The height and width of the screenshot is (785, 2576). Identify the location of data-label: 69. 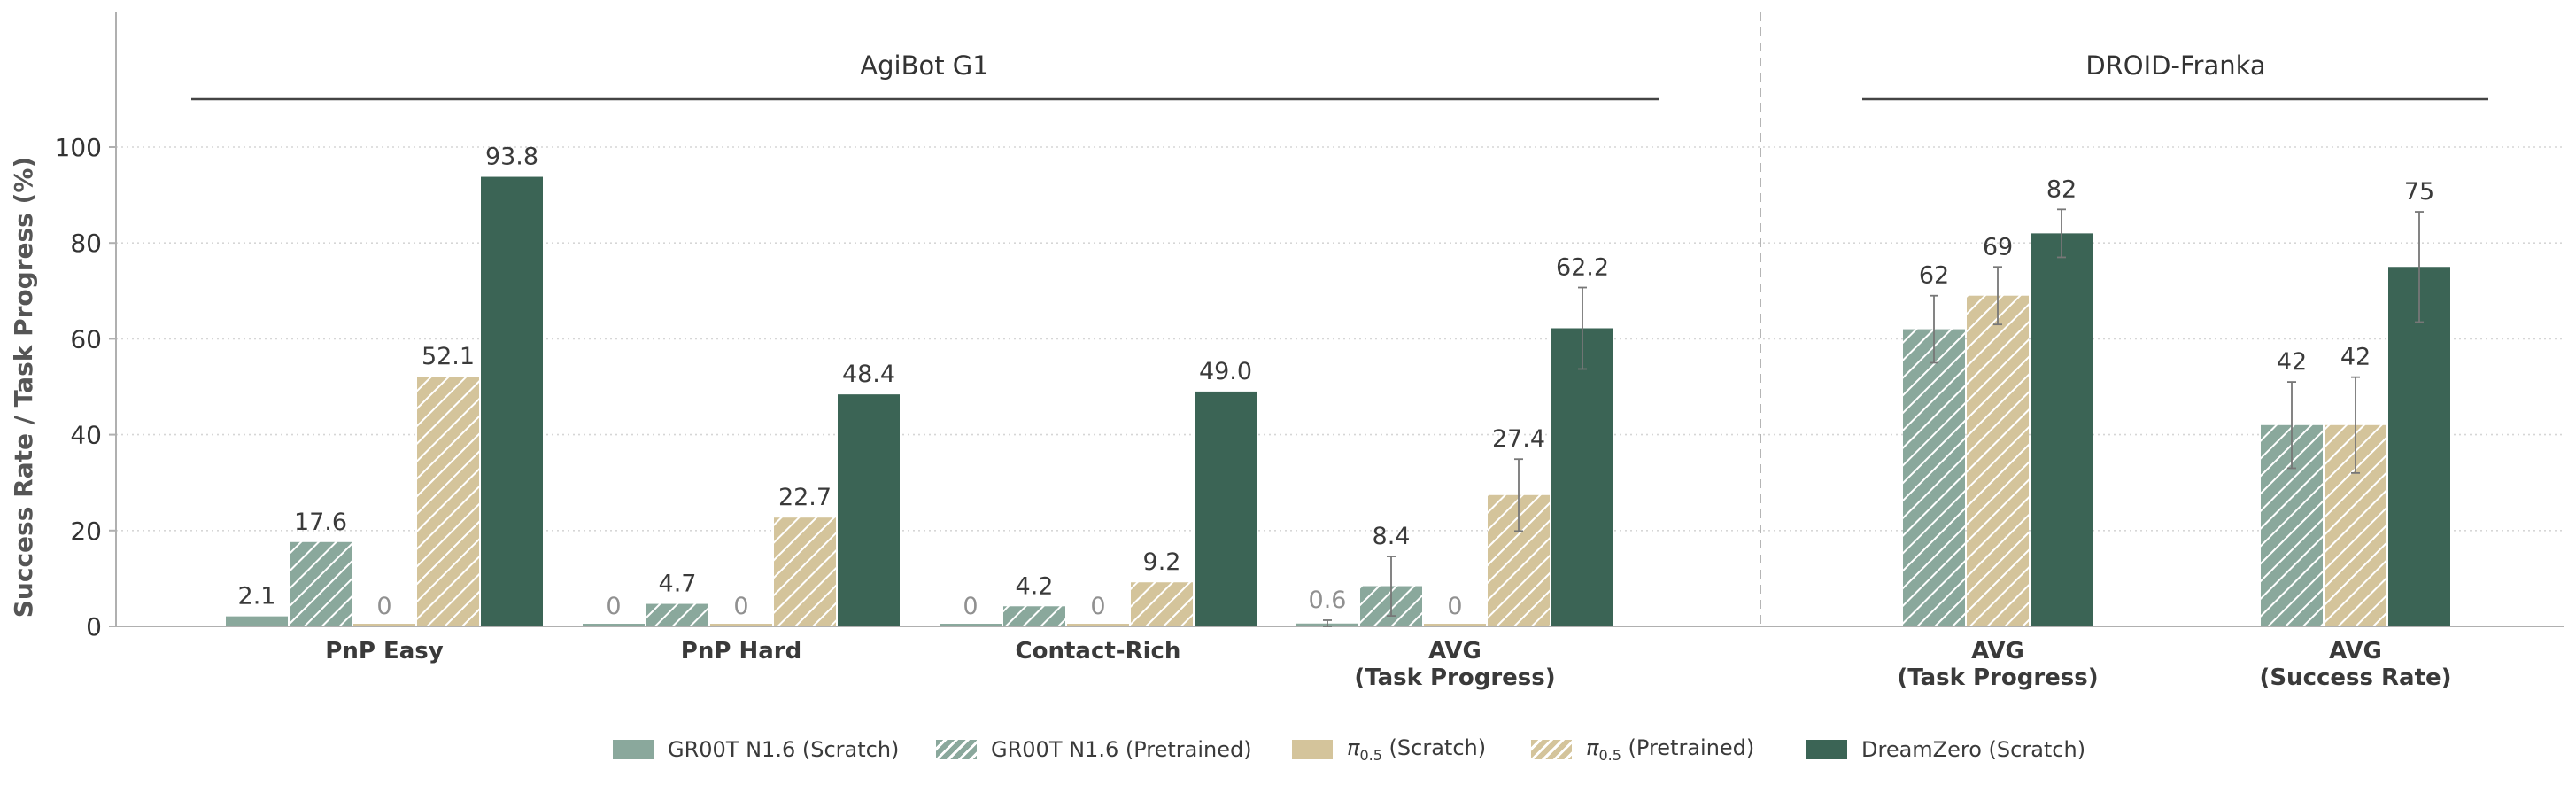
(1998, 246).